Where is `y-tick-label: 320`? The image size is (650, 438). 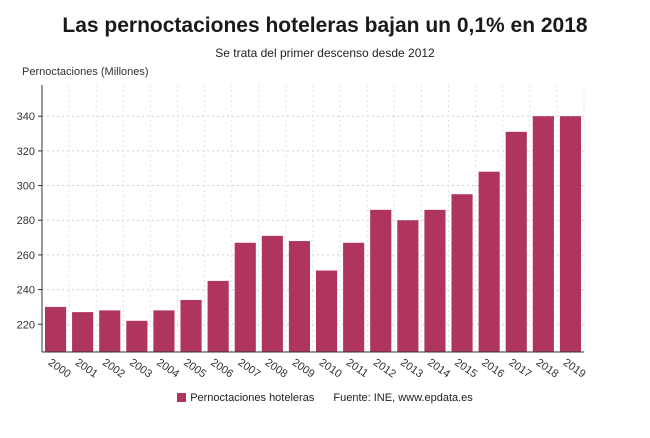
y-tick-label: 320 is located at coordinates (26, 152).